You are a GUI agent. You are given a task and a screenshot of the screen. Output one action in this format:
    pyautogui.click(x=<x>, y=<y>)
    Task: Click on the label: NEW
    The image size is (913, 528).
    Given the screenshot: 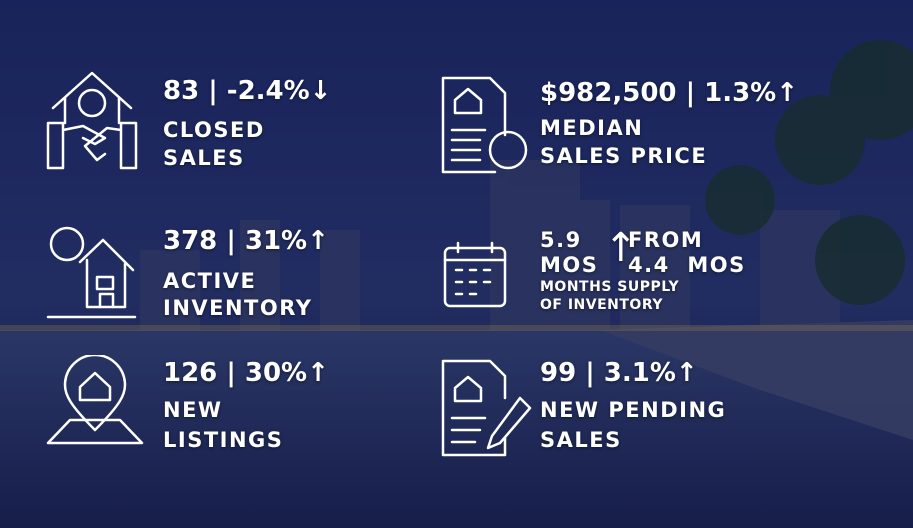 What is the action you would take?
    pyautogui.click(x=193, y=410)
    